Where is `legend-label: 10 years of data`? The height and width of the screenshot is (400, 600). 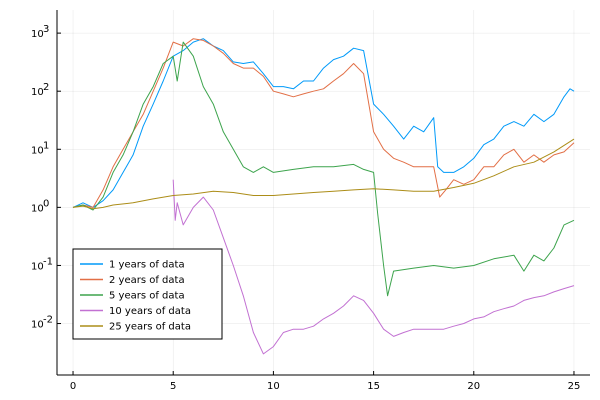
legend-label: 10 years of data is located at coordinates (150, 311).